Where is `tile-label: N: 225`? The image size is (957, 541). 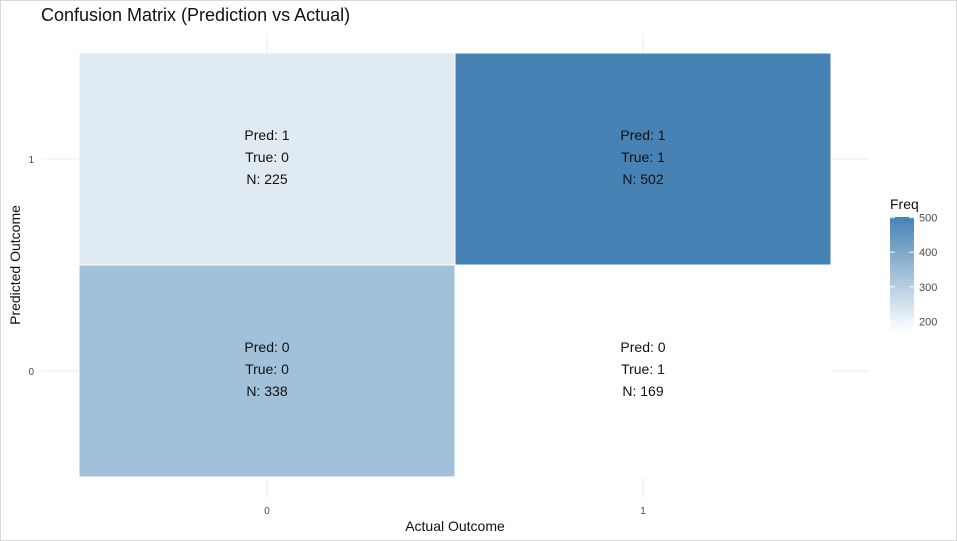
tile-label: N: 225 is located at coordinates (266, 179).